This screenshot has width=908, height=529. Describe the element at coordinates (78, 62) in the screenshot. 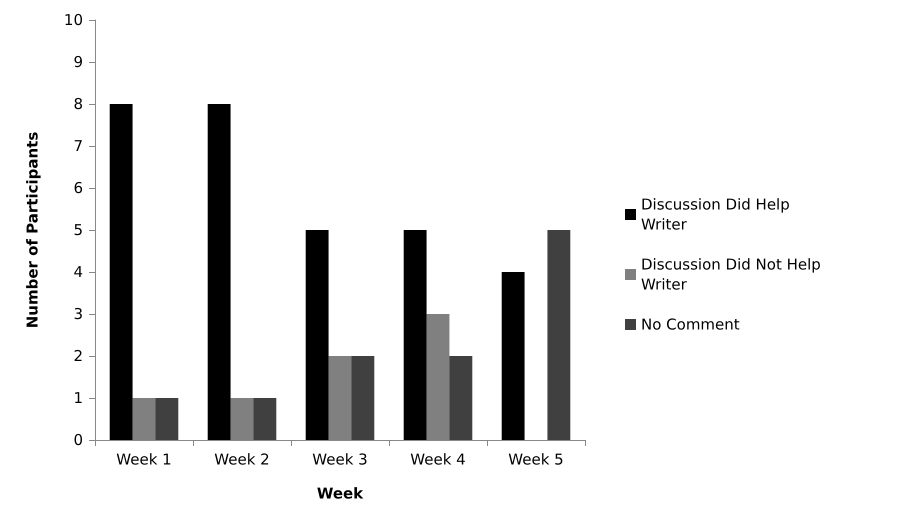

I see `y-tick-label: 9` at that location.